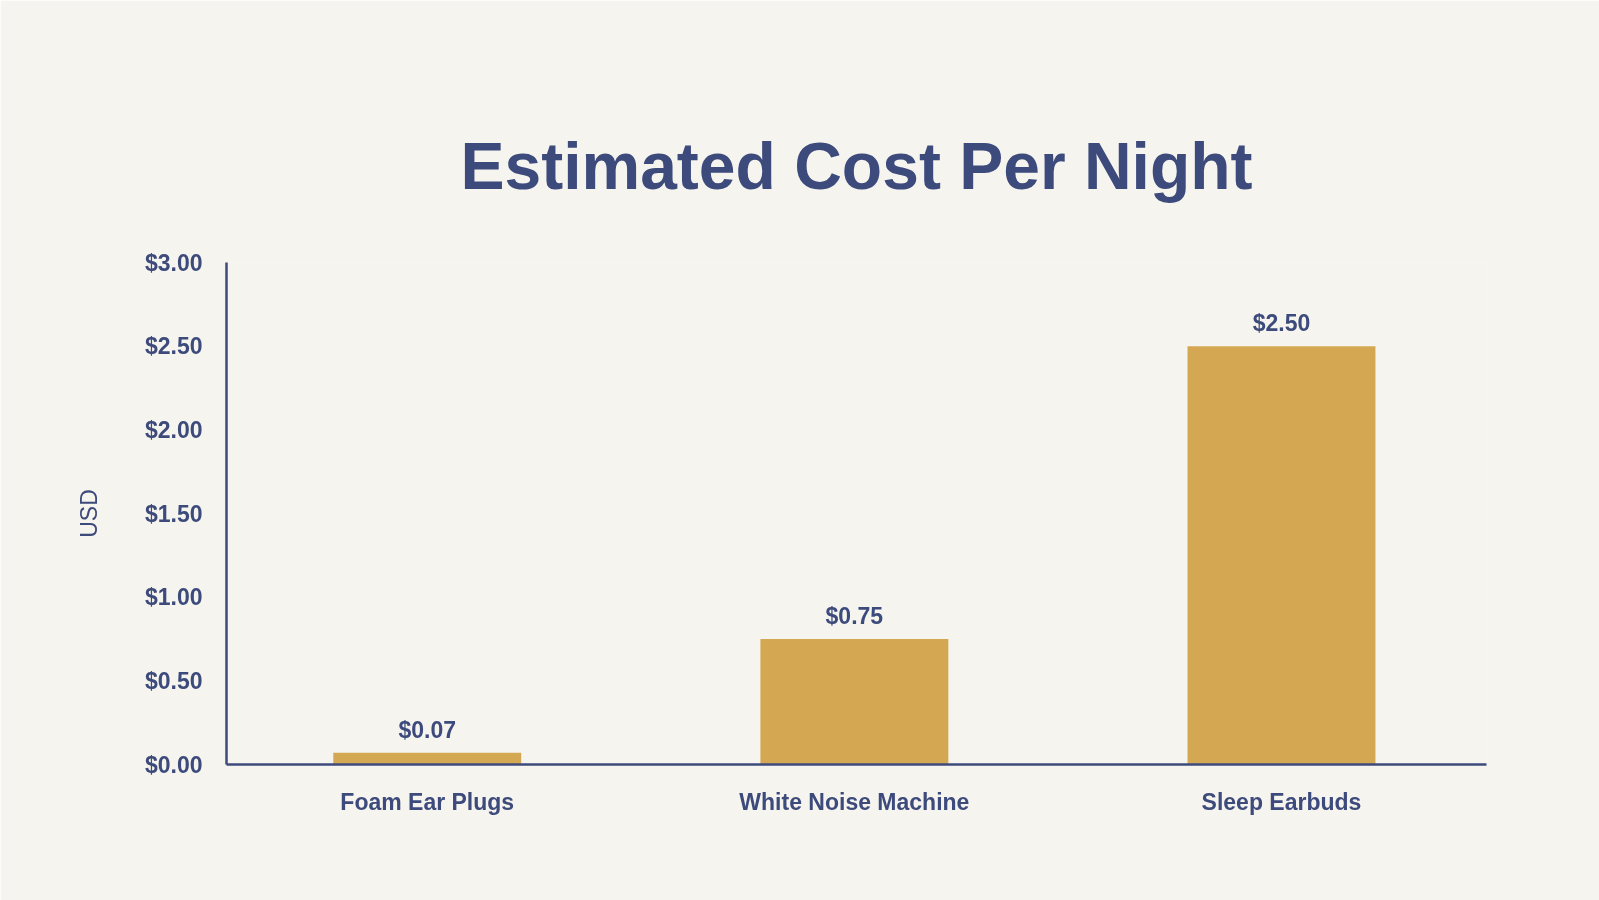 Image resolution: width=1599 pixels, height=900 pixels. What do you see at coordinates (1281, 323) in the screenshot?
I see `data-label: $2.50` at bounding box center [1281, 323].